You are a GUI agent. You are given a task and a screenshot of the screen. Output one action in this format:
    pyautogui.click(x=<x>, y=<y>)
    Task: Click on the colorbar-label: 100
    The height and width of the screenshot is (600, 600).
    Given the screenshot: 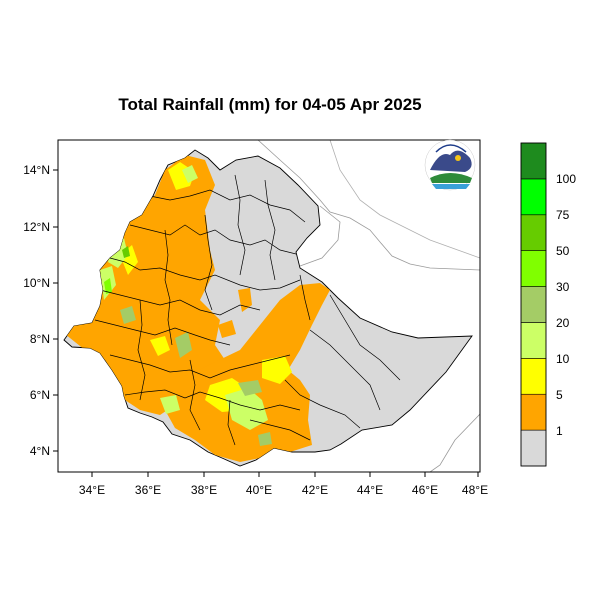 What is the action you would take?
    pyautogui.click(x=566, y=179)
    